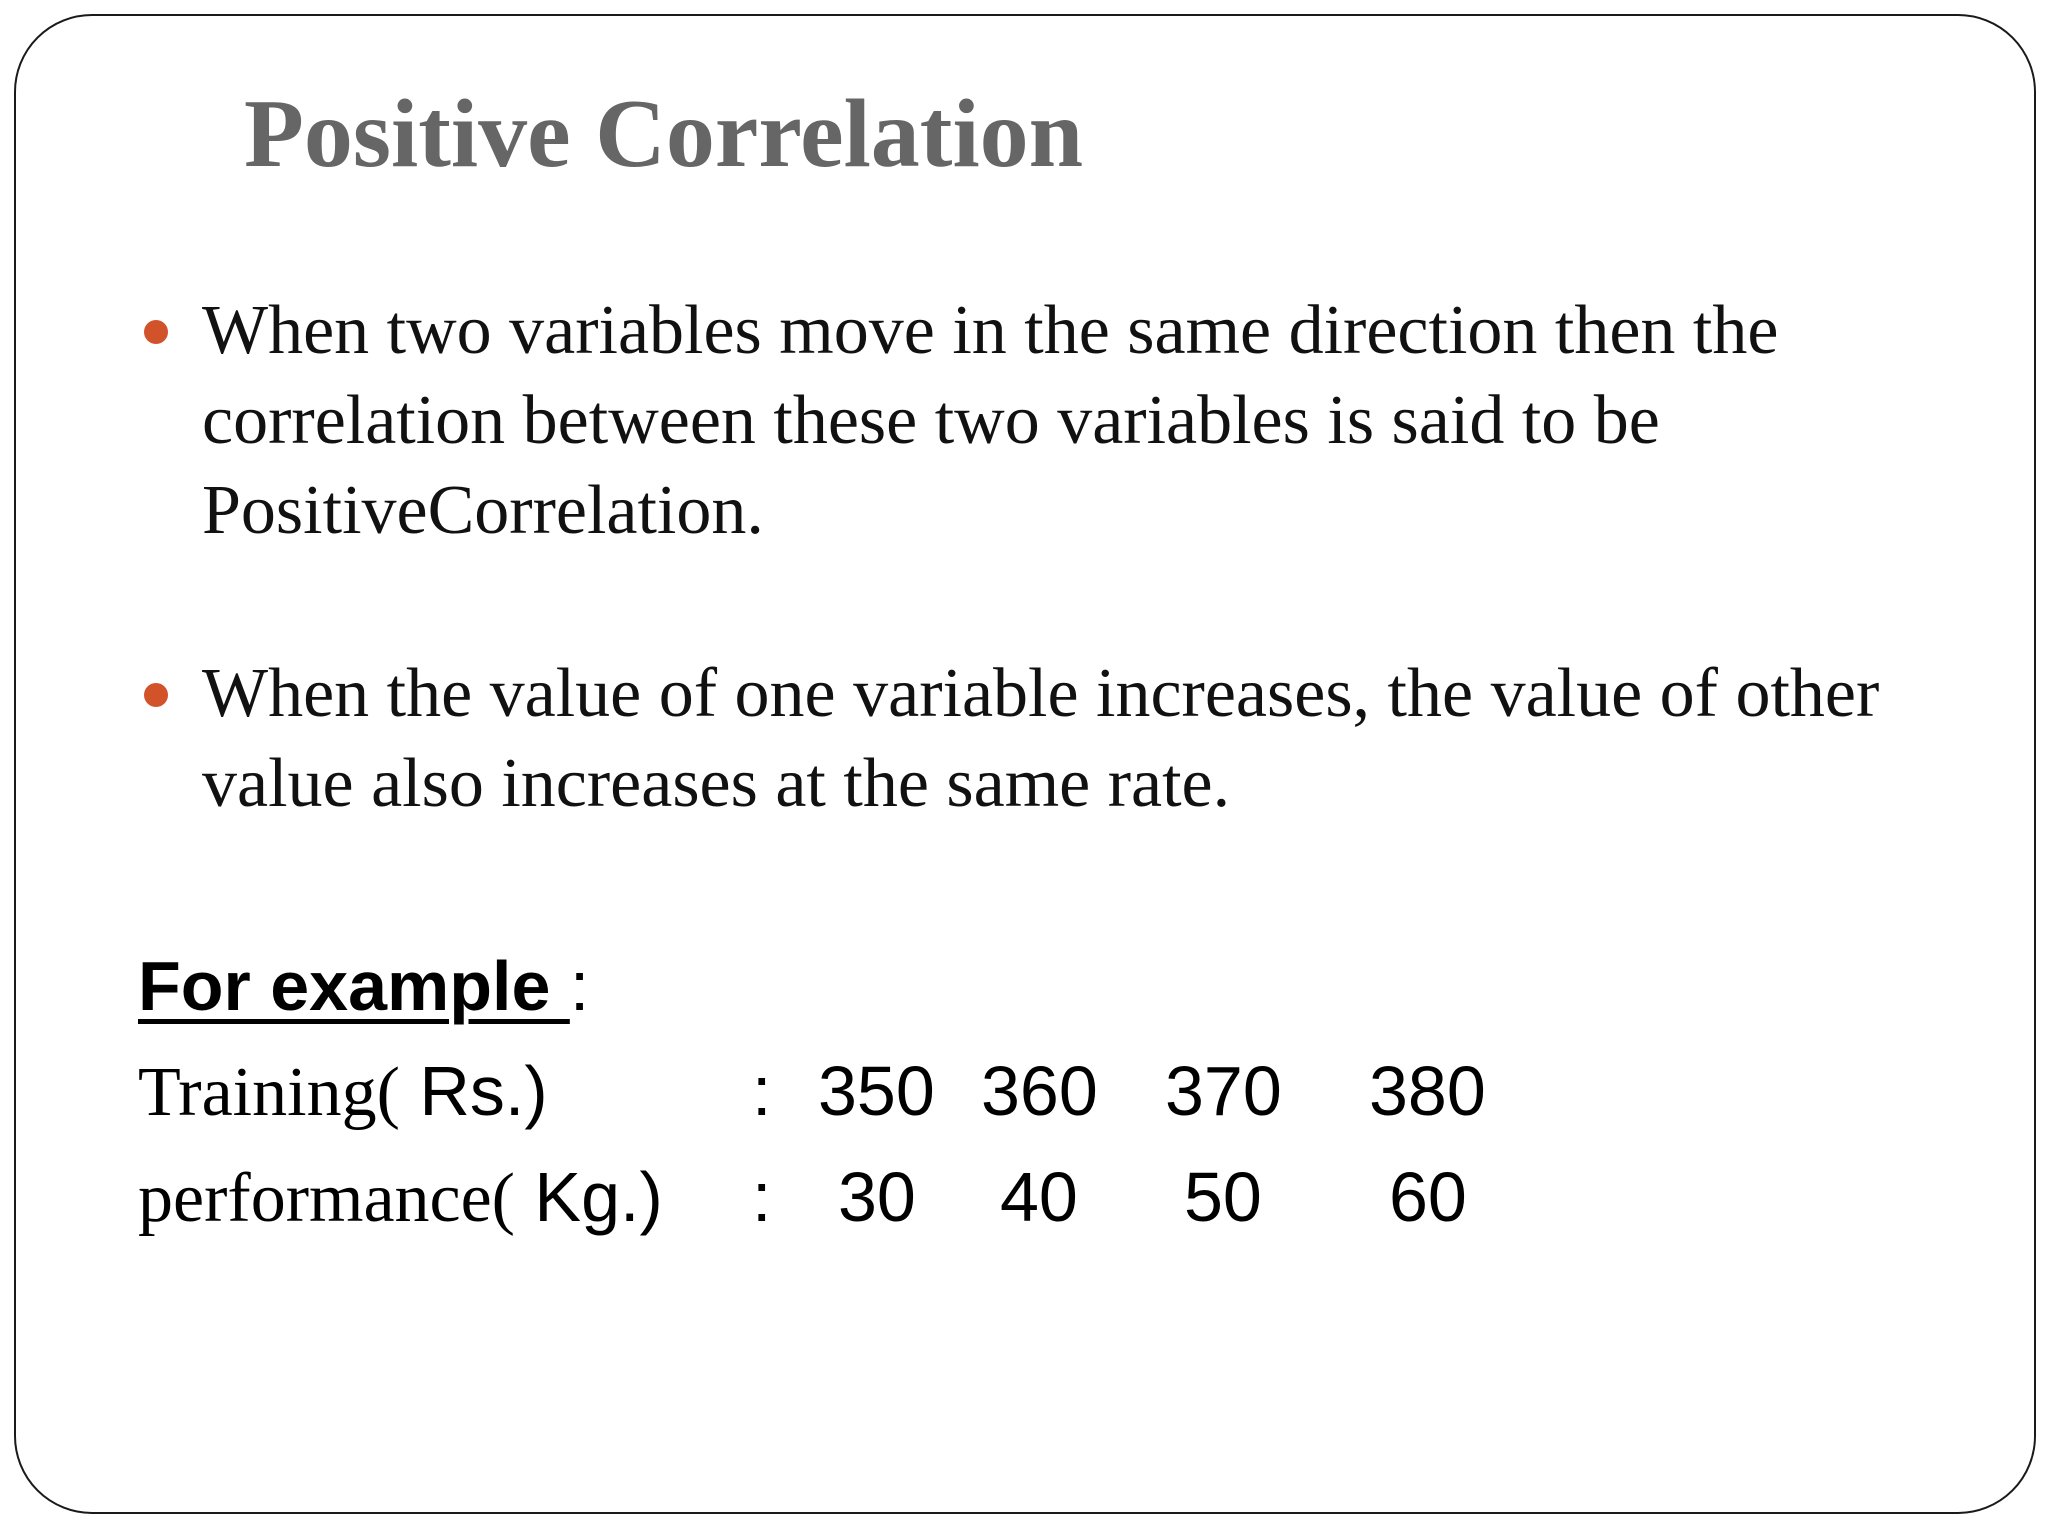  Describe the element at coordinates (473, 1091) in the screenshot. I see `row-label-unit: Rs.)` at that location.